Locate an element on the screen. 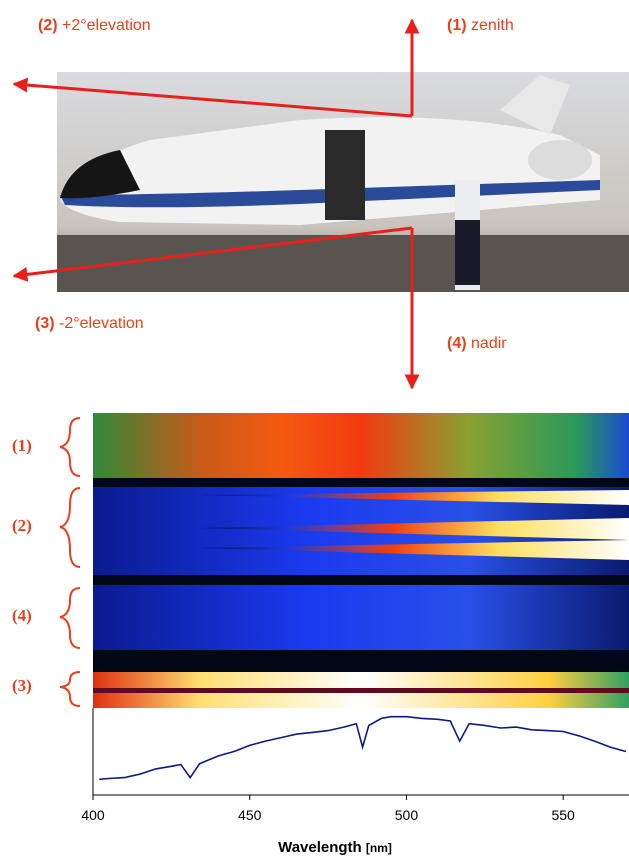 Image resolution: width=629 pixels, height=856 pixels. label-plus2: (2) +2°elevation is located at coordinates (94, 25).